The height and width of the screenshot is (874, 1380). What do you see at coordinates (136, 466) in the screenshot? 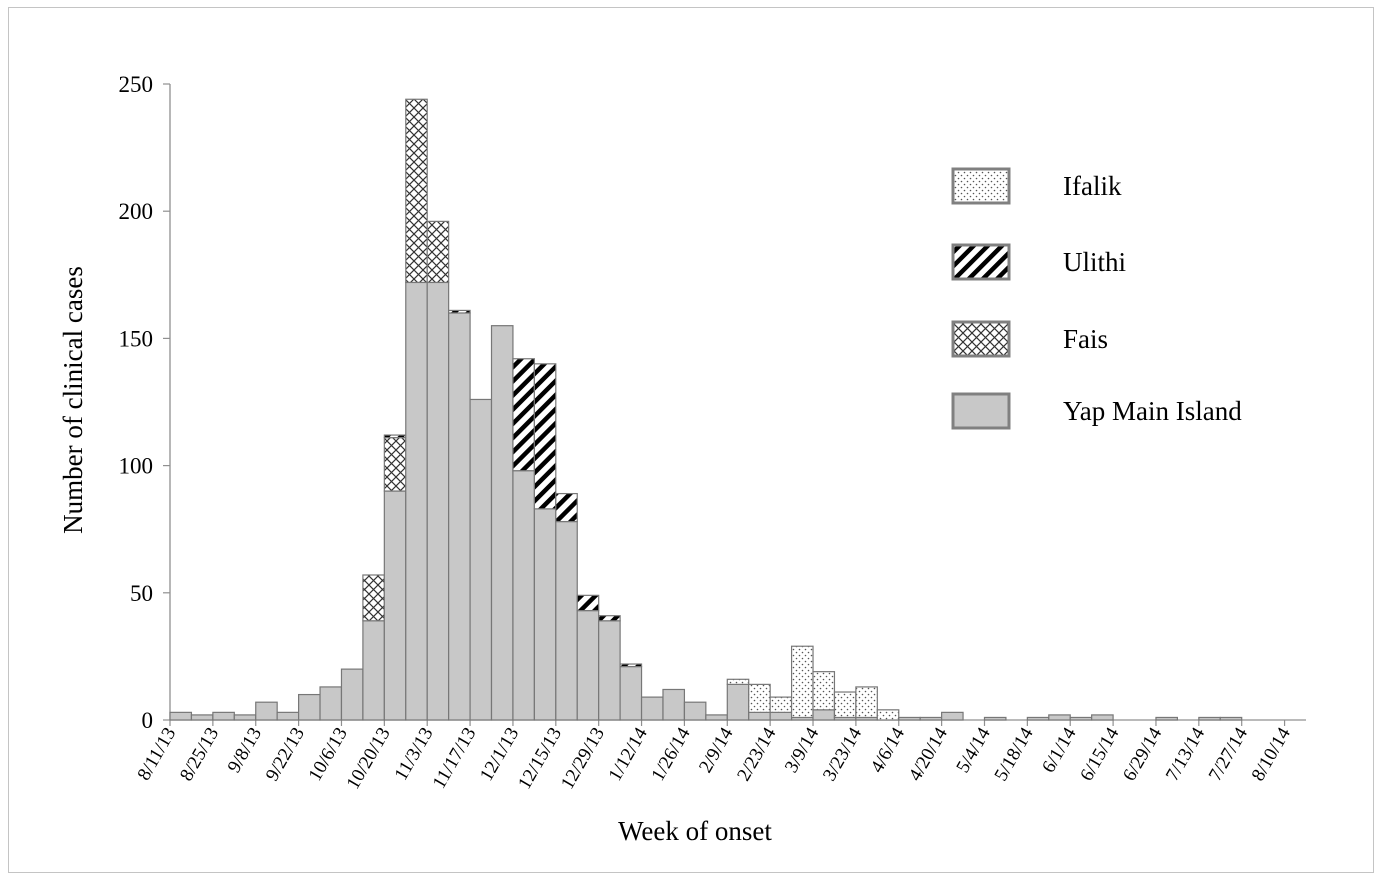
I see `y-tick-label: 100` at bounding box center [136, 466].